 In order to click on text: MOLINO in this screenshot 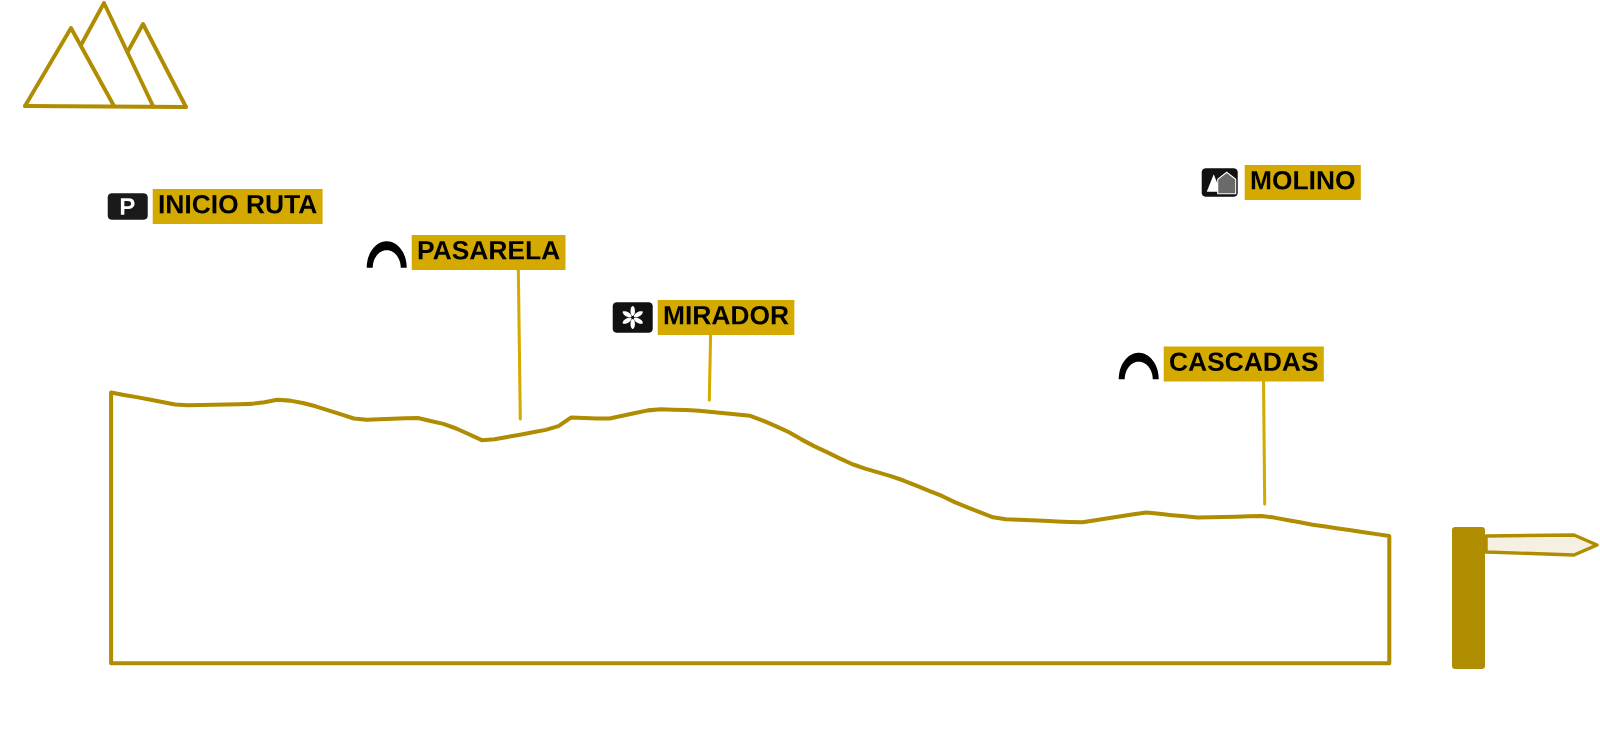, I will do `click(1303, 180)`.